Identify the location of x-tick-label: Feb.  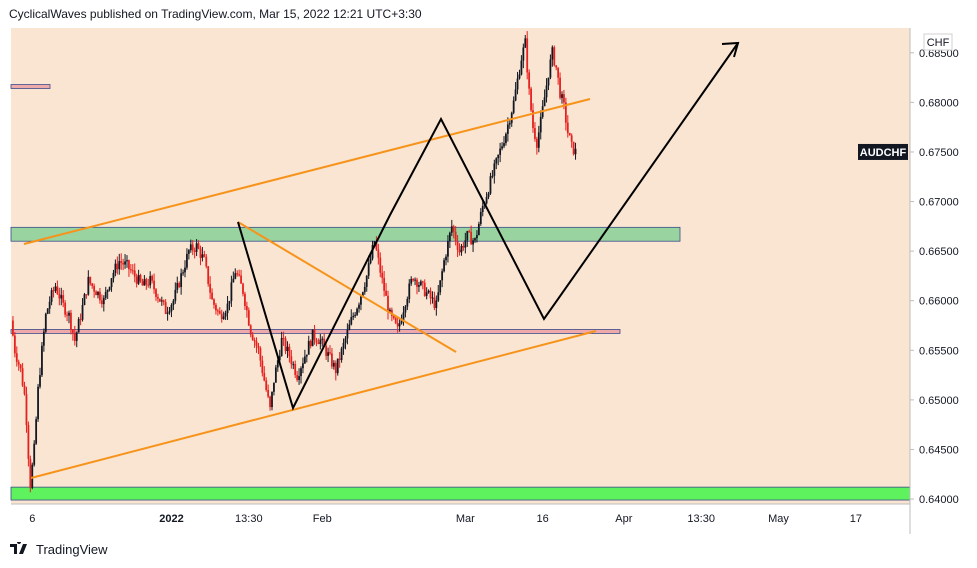
(322, 519).